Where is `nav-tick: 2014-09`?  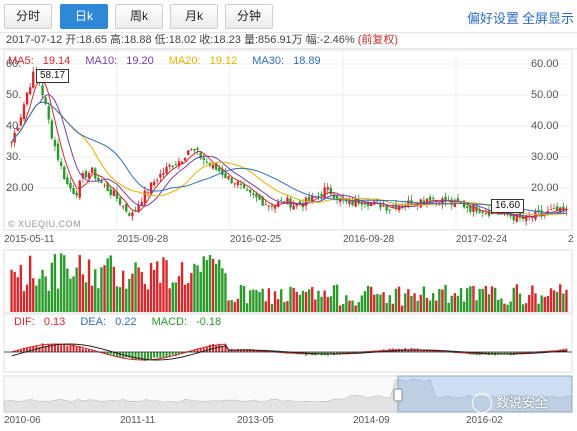 nav-tick: 2014-09 is located at coordinates (371, 420).